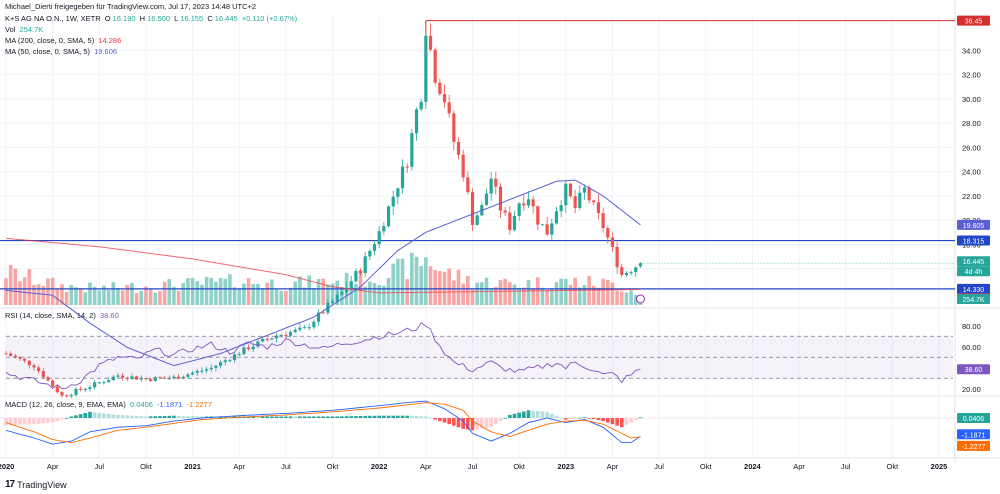 Image resolution: width=1000 pixels, height=494 pixels. What do you see at coordinates (613, 466) in the screenshot?
I see `time-tick-label: Apr` at bounding box center [613, 466].